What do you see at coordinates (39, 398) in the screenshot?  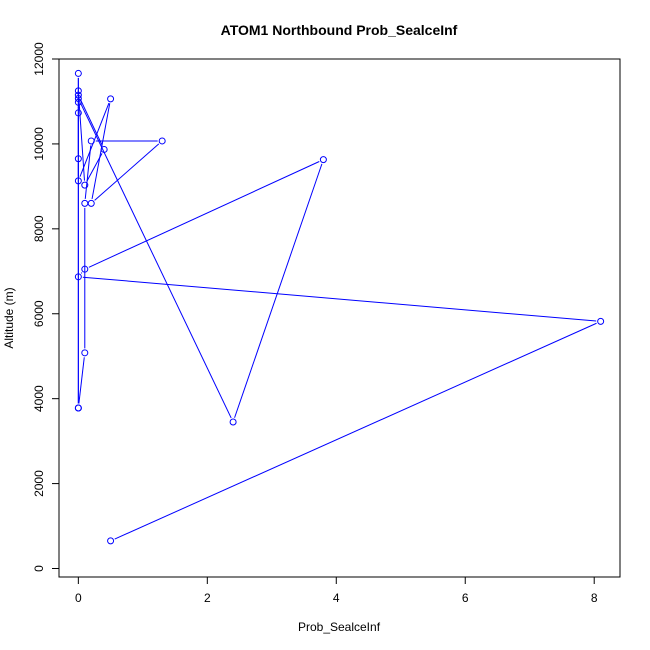 I see `y-tick-label: 4000` at bounding box center [39, 398].